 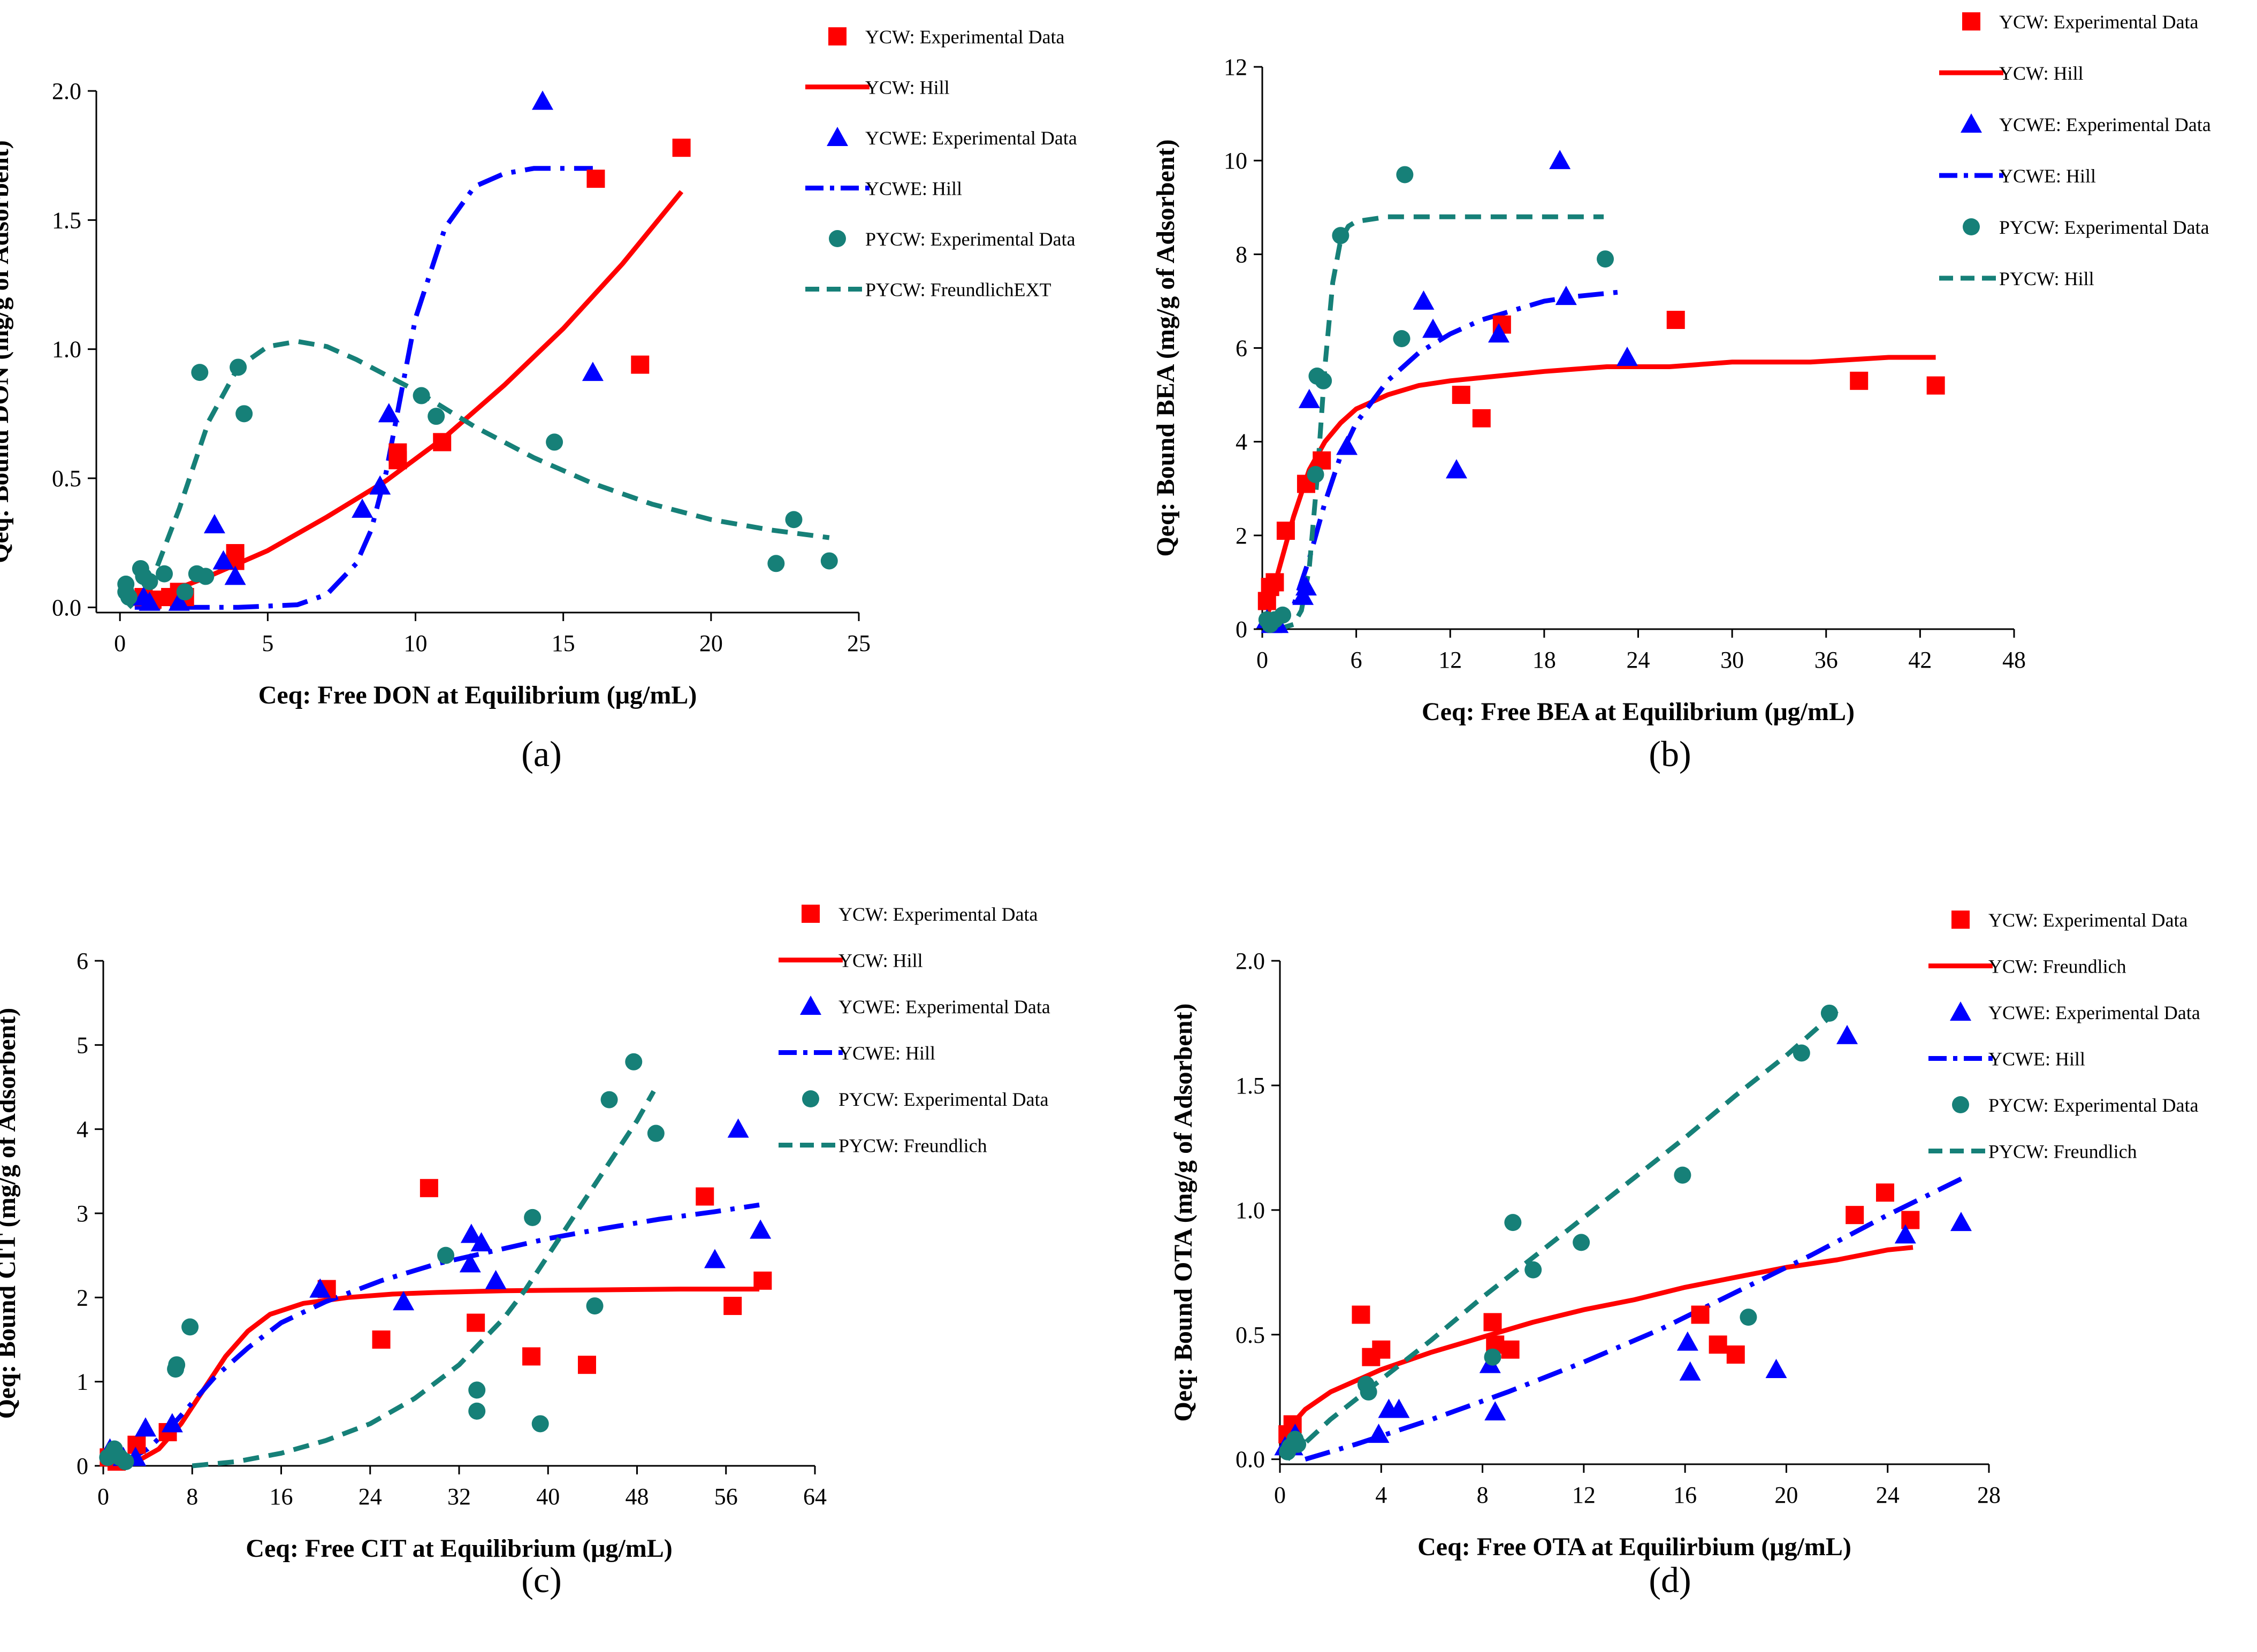 I want to click on x-tick-label: 10, so click(x=416, y=643).